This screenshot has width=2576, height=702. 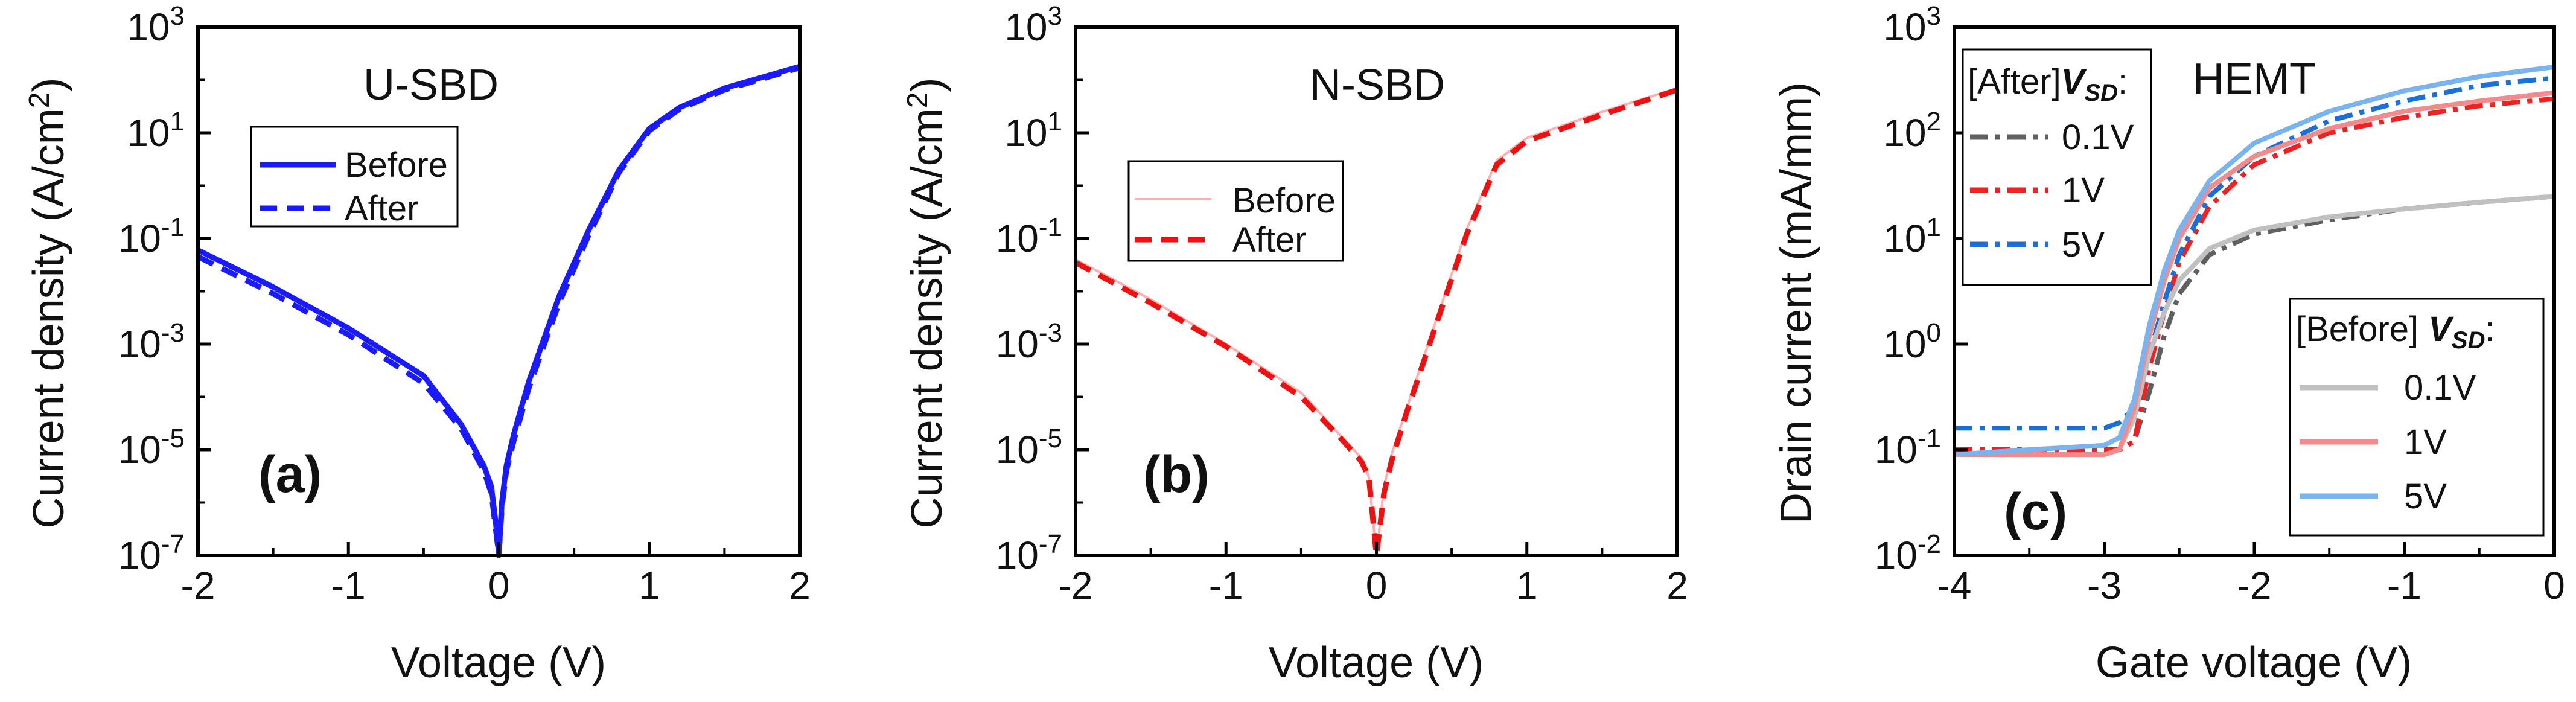 I want to click on panel-c-label: (c), so click(x=2035, y=512).